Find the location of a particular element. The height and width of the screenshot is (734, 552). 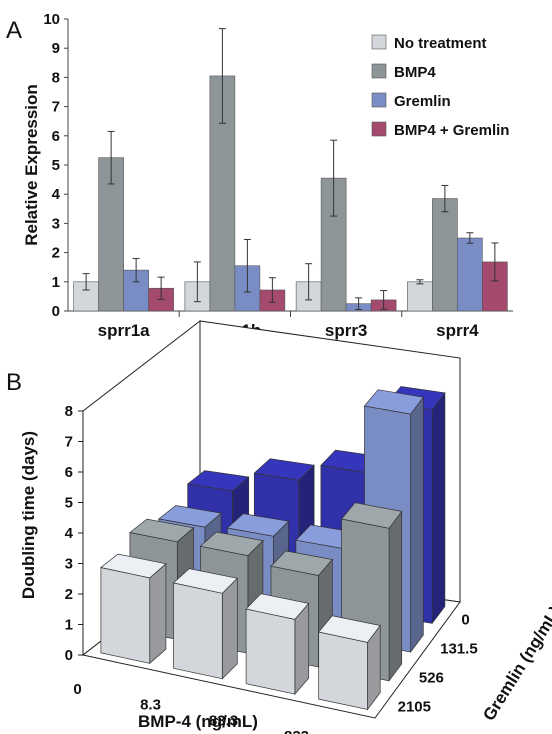

x-tick-label: 8.3 is located at coordinates (150, 705).